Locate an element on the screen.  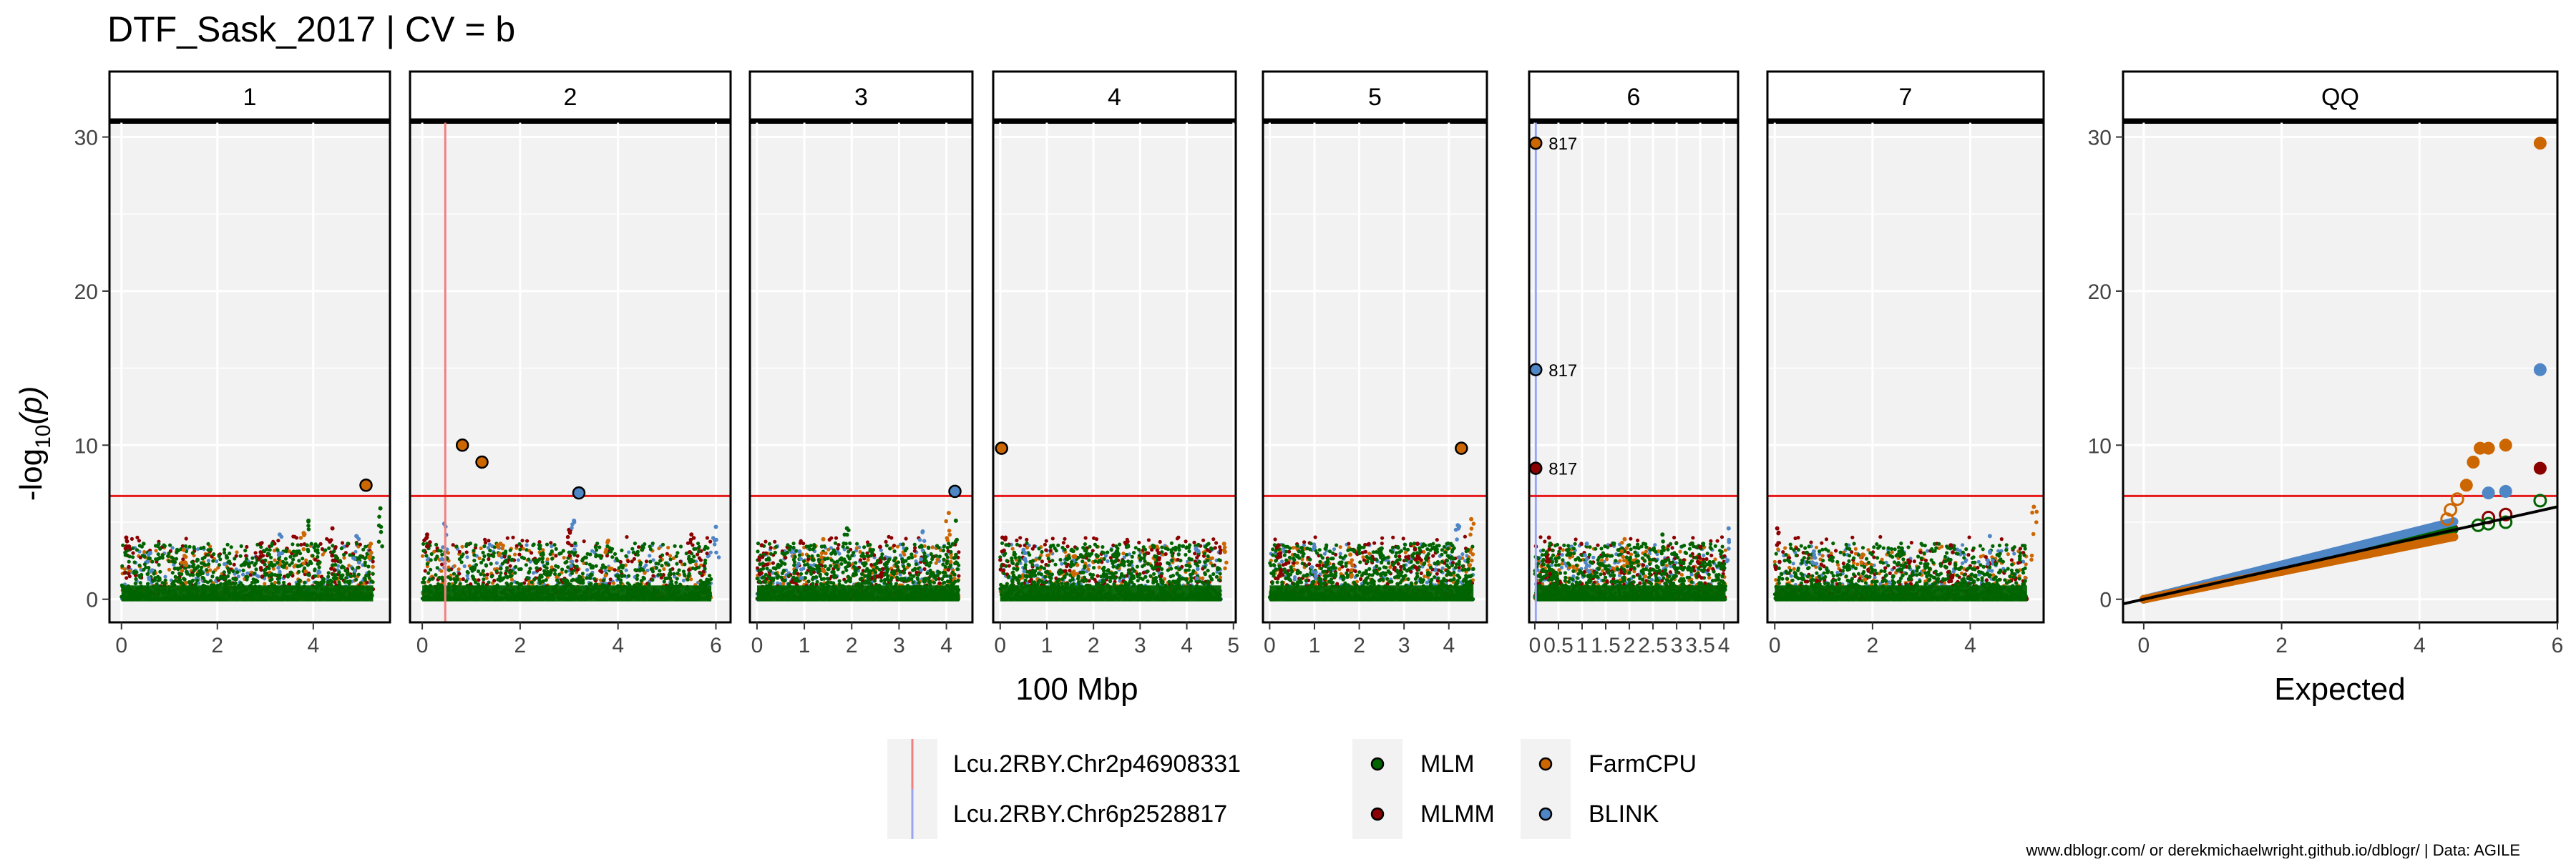
y-tick-label-chr1-1: 10 is located at coordinates (86, 446).